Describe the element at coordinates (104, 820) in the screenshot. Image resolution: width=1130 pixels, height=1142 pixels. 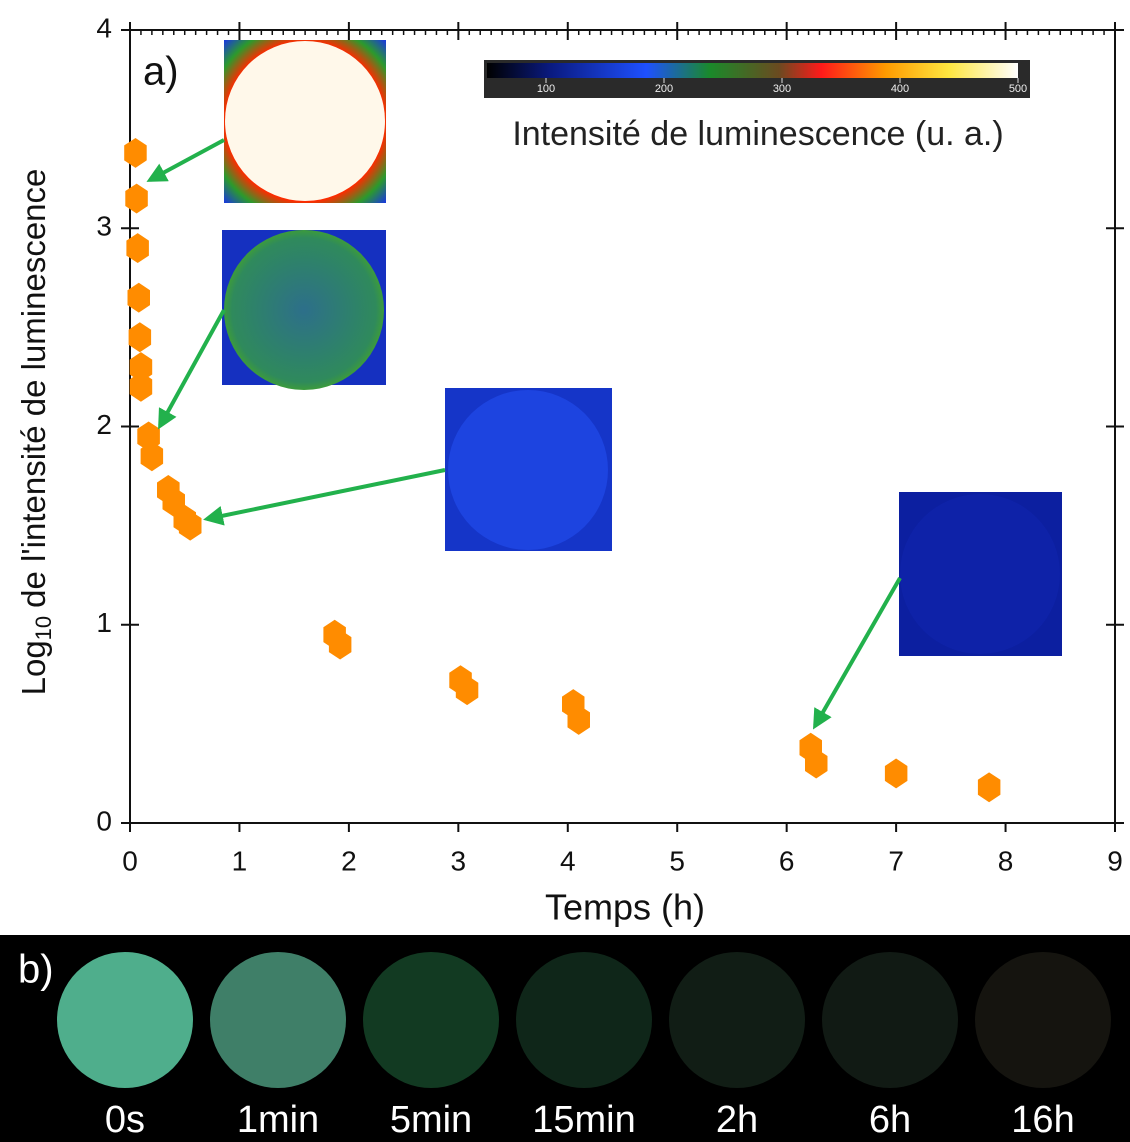
I see `y-tick-label: 0` at that location.